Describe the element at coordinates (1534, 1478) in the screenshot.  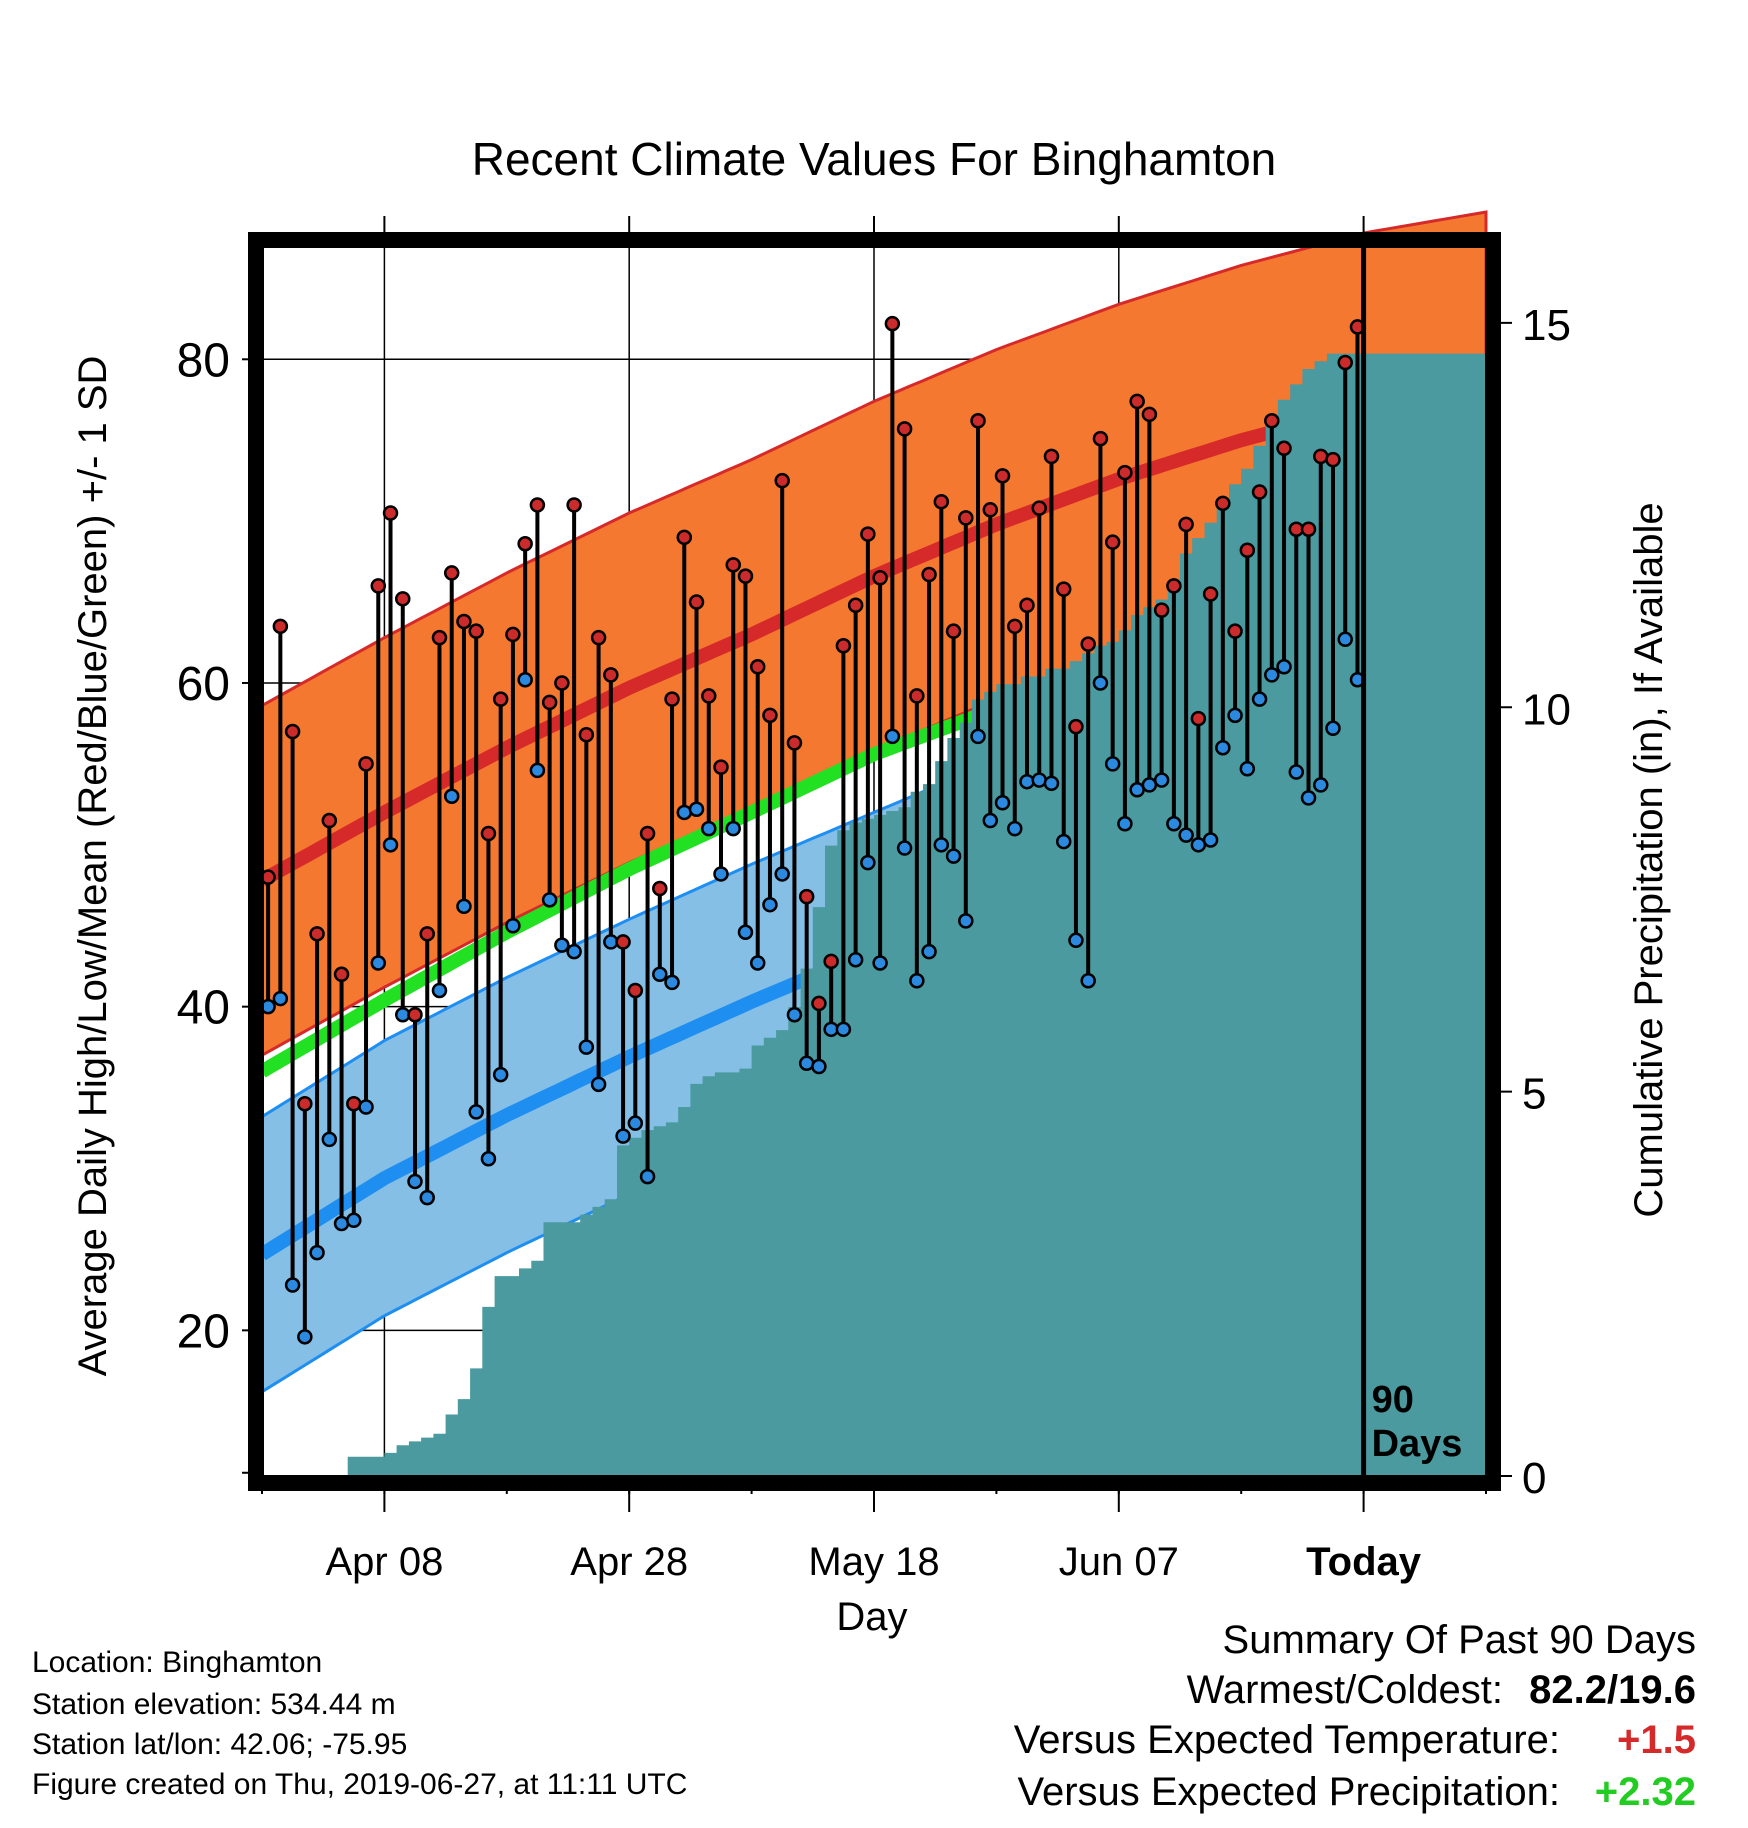
I see `y2-tick-label: 0` at that location.